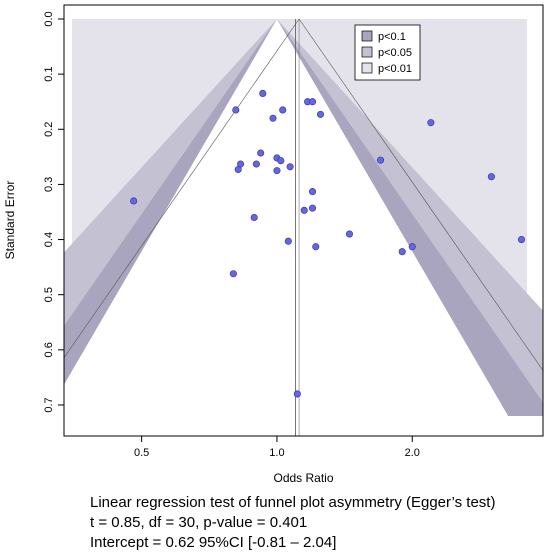 Image resolution: width=550 pixels, height=559 pixels. What do you see at coordinates (276, 453) in the screenshot?
I see `x-tick-label: 1.0` at bounding box center [276, 453].